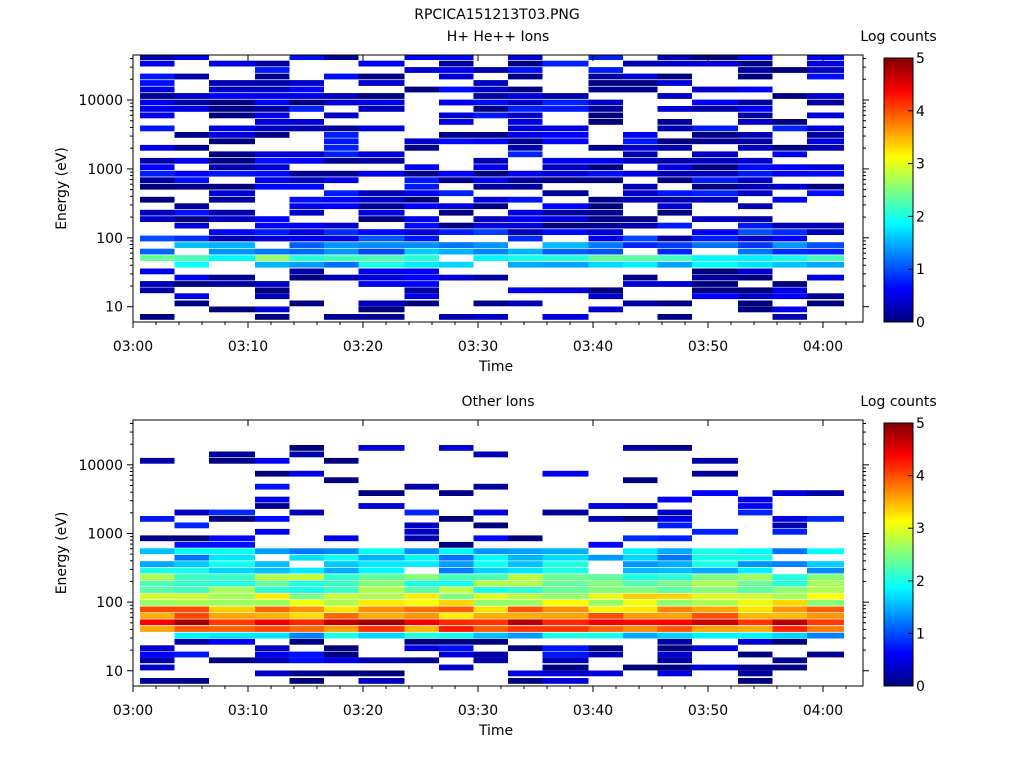  What do you see at coordinates (708, 347) in the screenshot?
I see `x-tick-label: 03:50` at bounding box center [708, 347].